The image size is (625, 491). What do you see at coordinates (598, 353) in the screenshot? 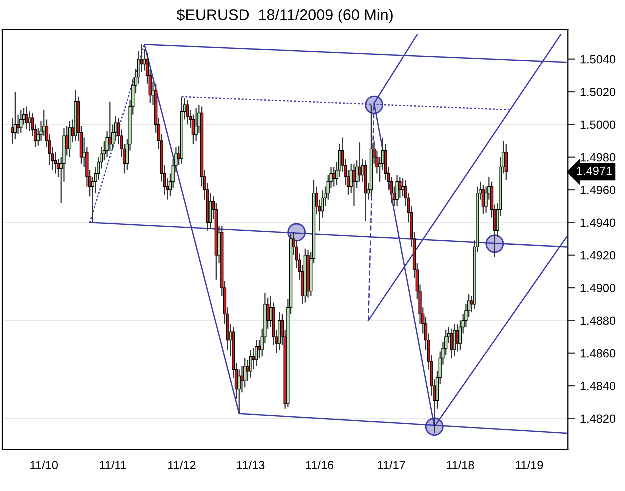
I see `y-tick-label: 1.4860` at bounding box center [598, 353].